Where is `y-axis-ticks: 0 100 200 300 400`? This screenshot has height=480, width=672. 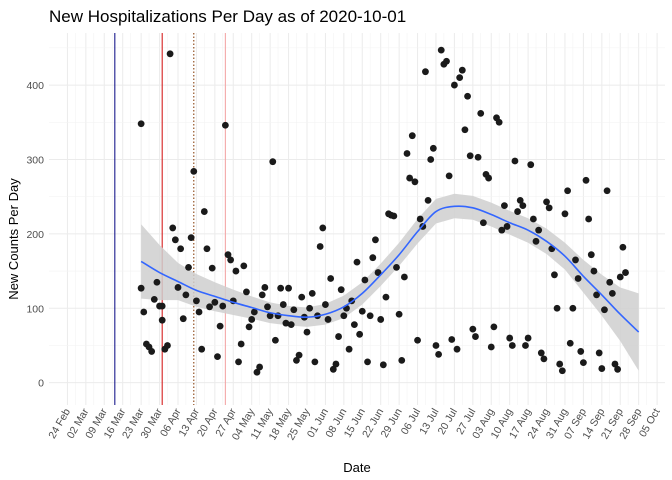 y-axis-ticks: 0 100 200 300 400 is located at coordinates (35, 235).